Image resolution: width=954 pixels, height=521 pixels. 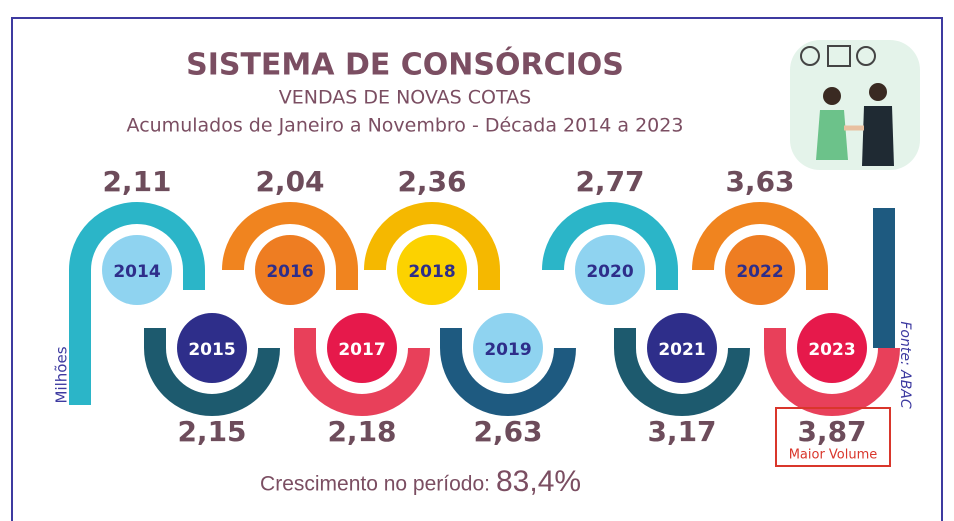 I want to click on year-label: 2014, so click(x=136, y=272).